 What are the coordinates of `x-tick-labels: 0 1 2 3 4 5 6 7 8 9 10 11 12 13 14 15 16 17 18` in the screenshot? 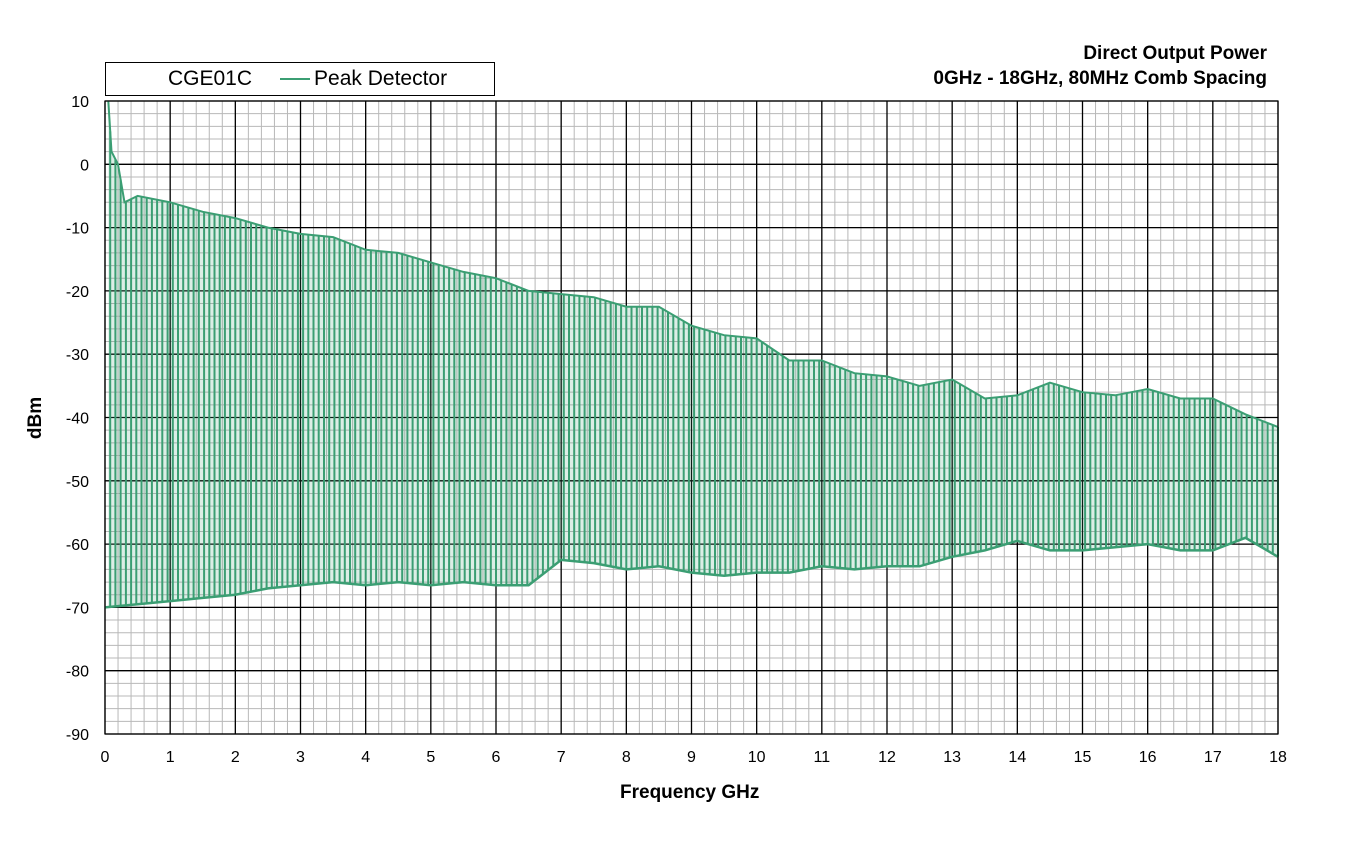 It's located at (694, 757).